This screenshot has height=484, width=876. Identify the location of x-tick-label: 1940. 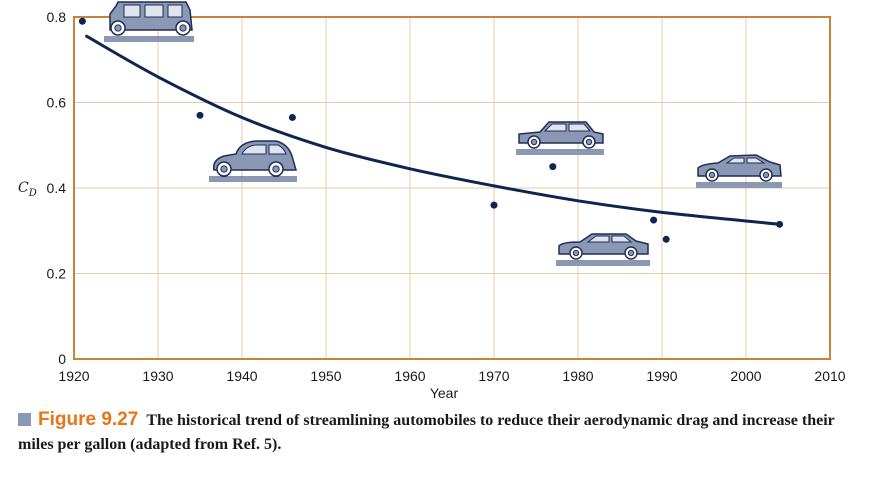
(241, 376).